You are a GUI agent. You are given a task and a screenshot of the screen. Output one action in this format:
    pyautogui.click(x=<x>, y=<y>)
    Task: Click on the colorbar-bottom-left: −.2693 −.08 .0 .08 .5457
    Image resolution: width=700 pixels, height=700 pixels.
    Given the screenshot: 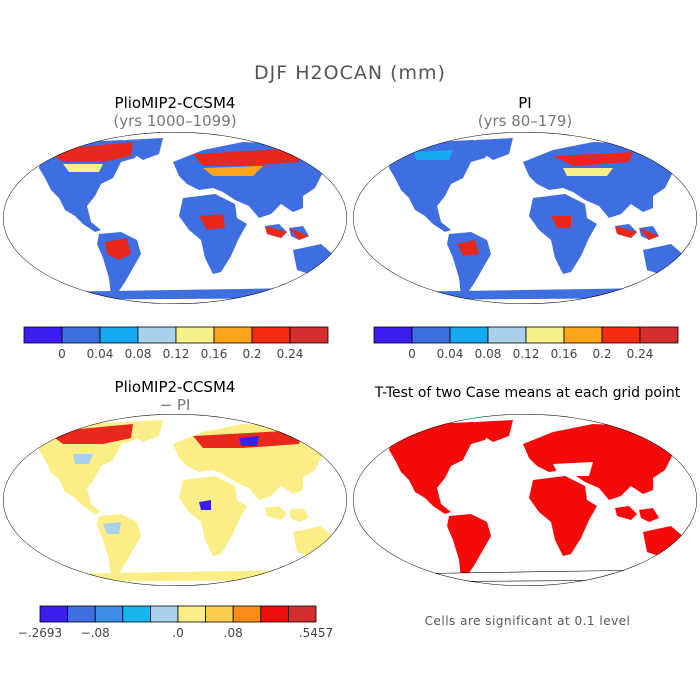 What is the action you would take?
    pyautogui.click(x=175, y=622)
    